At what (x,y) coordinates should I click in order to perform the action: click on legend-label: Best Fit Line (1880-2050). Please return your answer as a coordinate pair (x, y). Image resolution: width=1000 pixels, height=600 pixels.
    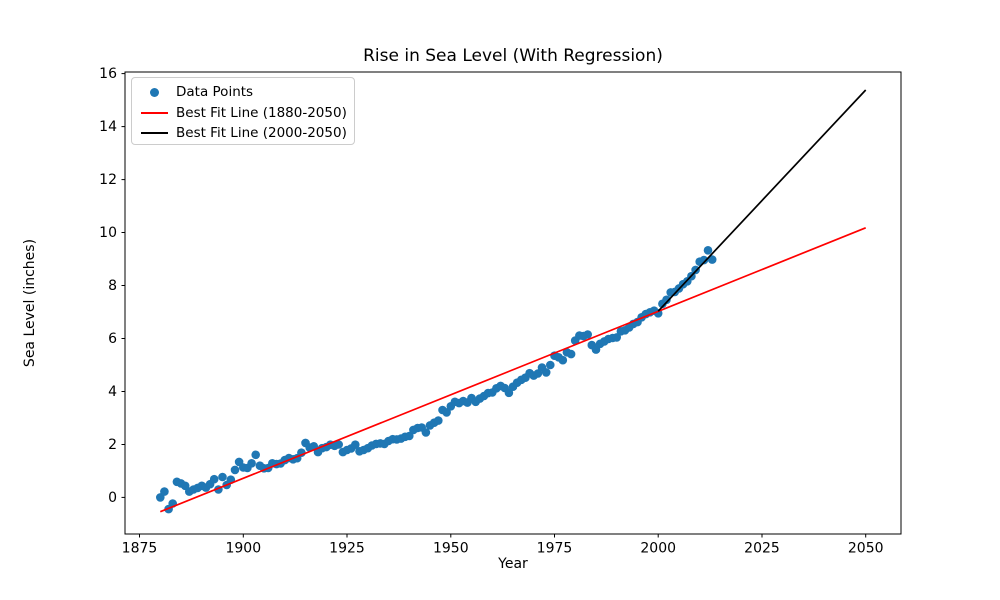
    Looking at the image, I should click on (261, 112).